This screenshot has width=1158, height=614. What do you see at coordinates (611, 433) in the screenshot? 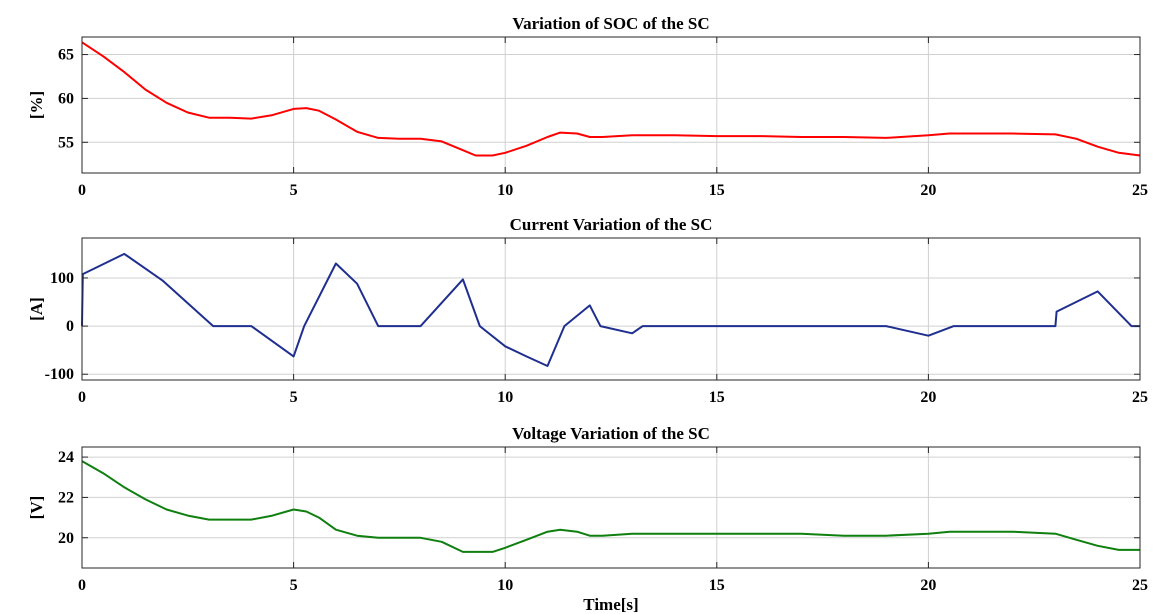
I see `chart-title: Voltage Variation of the SC` at bounding box center [611, 433].